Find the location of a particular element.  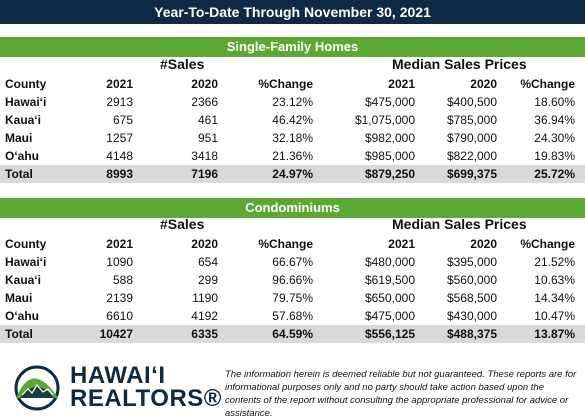

table-cell: $619,500 is located at coordinates (389, 280).